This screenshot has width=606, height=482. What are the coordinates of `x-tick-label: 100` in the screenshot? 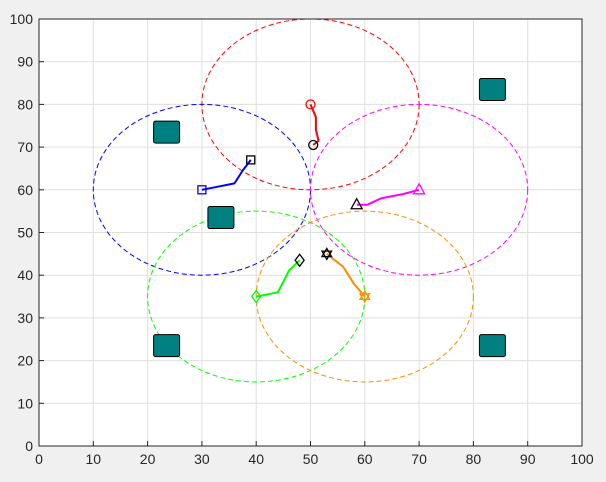 It's located at (582, 459).